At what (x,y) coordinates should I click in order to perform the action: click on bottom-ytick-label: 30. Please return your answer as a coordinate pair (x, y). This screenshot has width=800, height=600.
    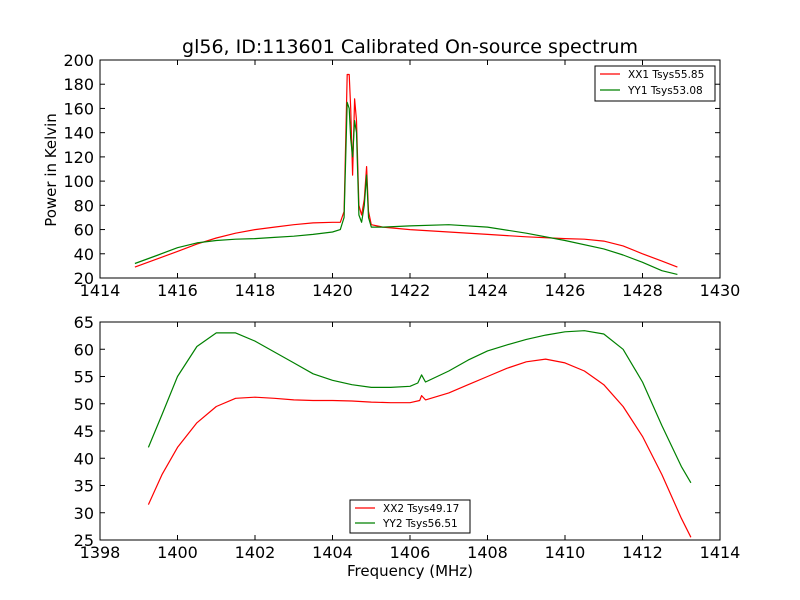
    Looking at the image, I should click on (84, 513).